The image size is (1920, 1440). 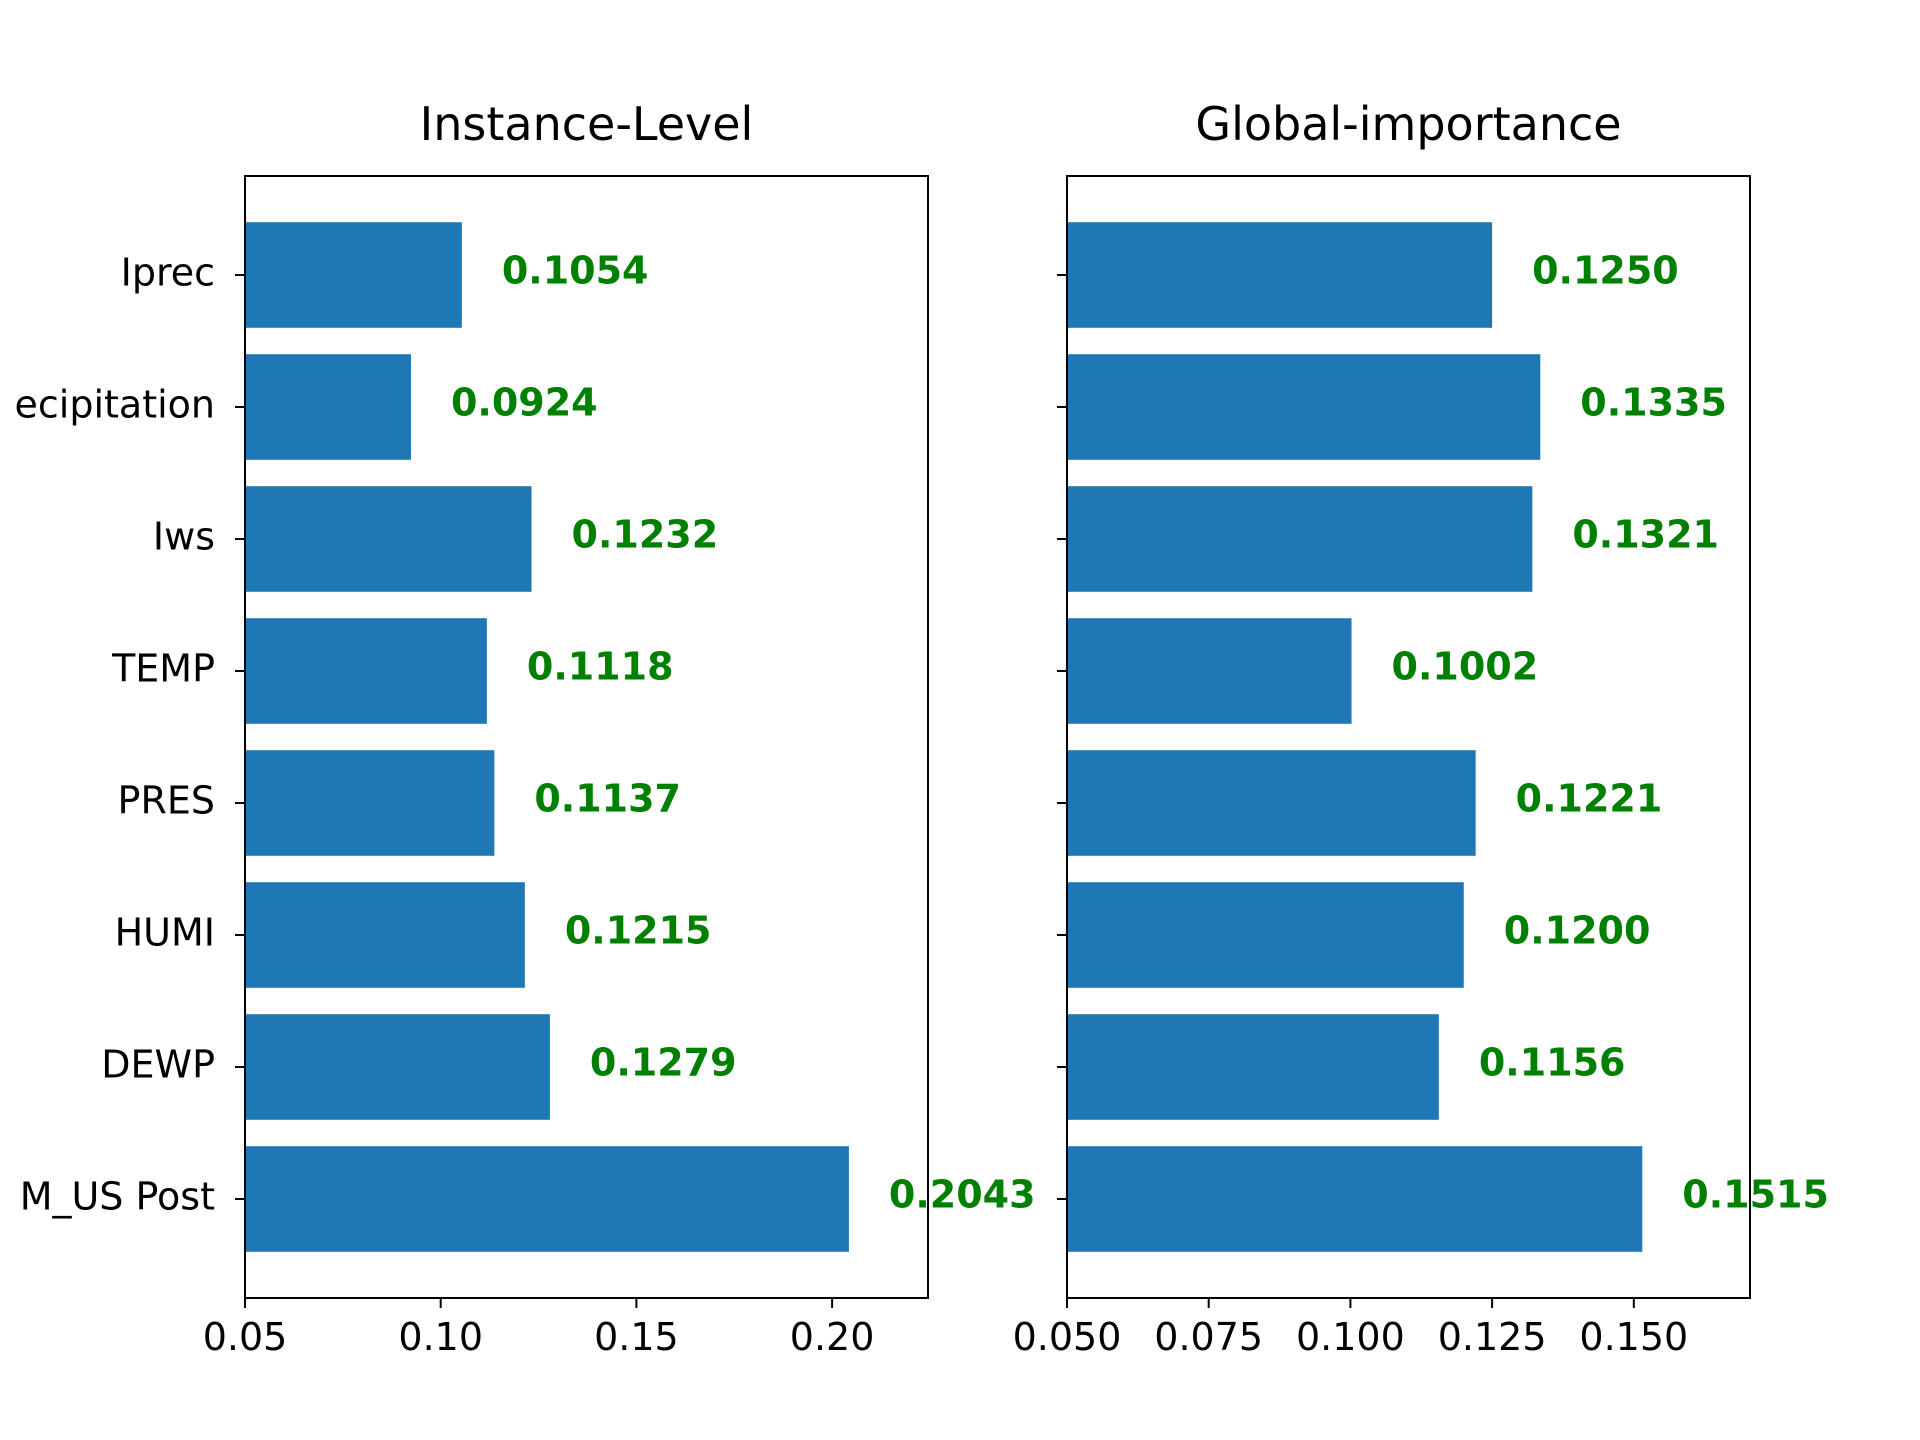 What do you see at coordinates (1589, 799) in the screenshot?
I see `value-label: 0.1221` at bounding box center [1589, 799].